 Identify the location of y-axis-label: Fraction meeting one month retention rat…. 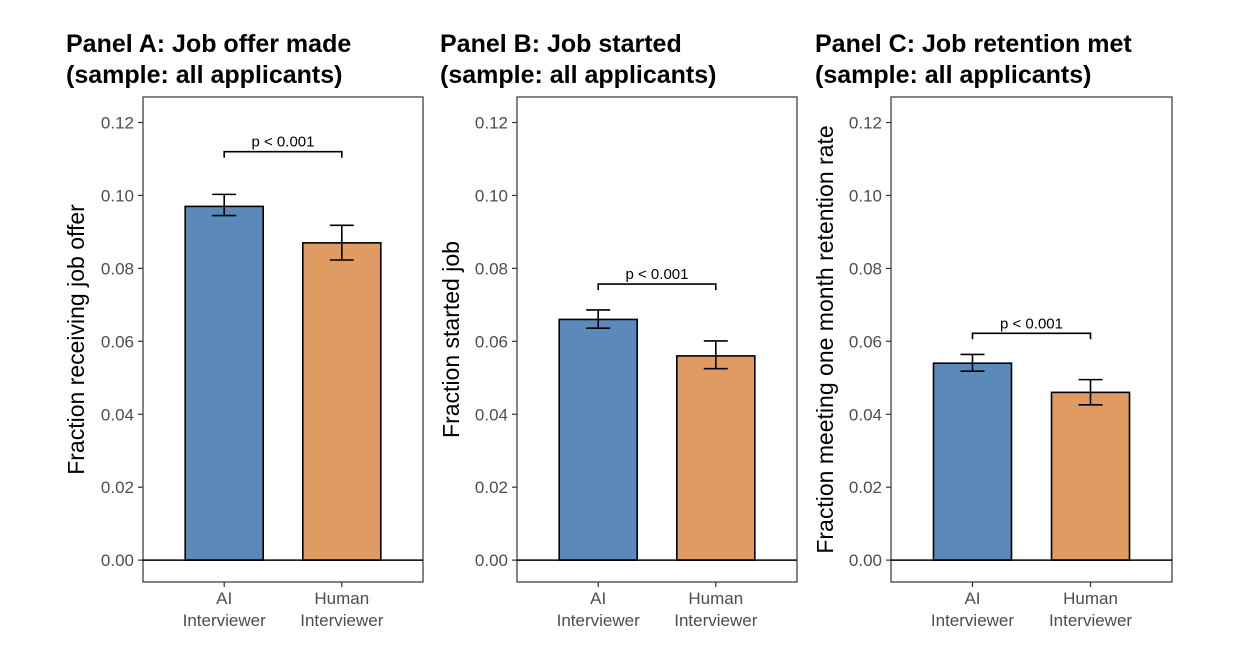
(825, 339).